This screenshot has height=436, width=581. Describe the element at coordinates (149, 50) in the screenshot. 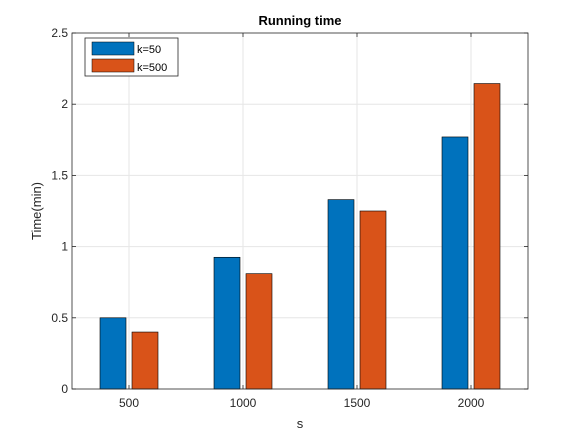

I see `legend-label-k50: k=50` at that location.